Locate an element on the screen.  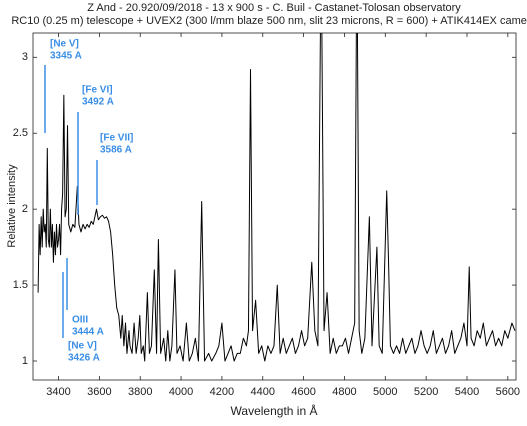
x-tick-label: 5600 is located at coordinates (508, 392).